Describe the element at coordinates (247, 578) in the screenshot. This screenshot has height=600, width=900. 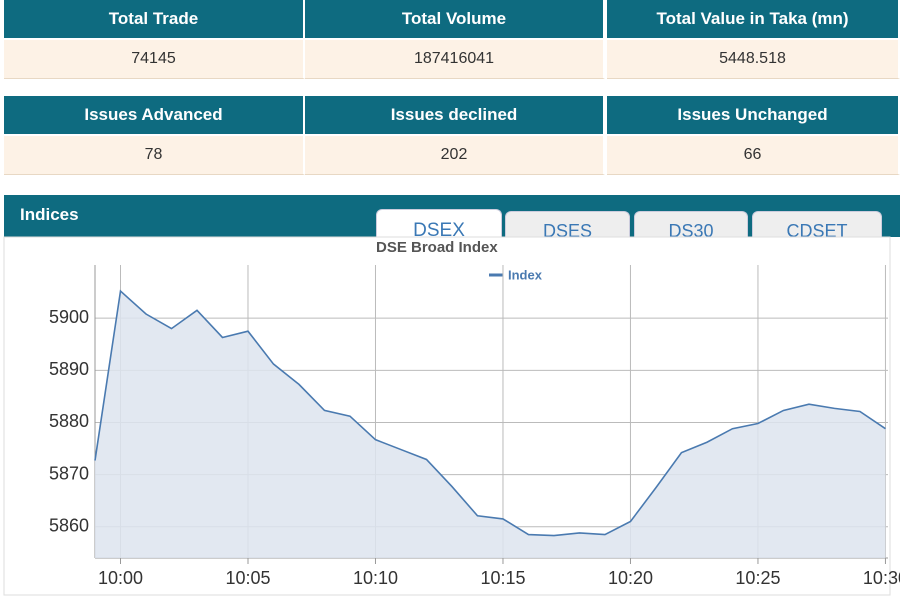
I see `x-tick-label: 10:05` at that location.